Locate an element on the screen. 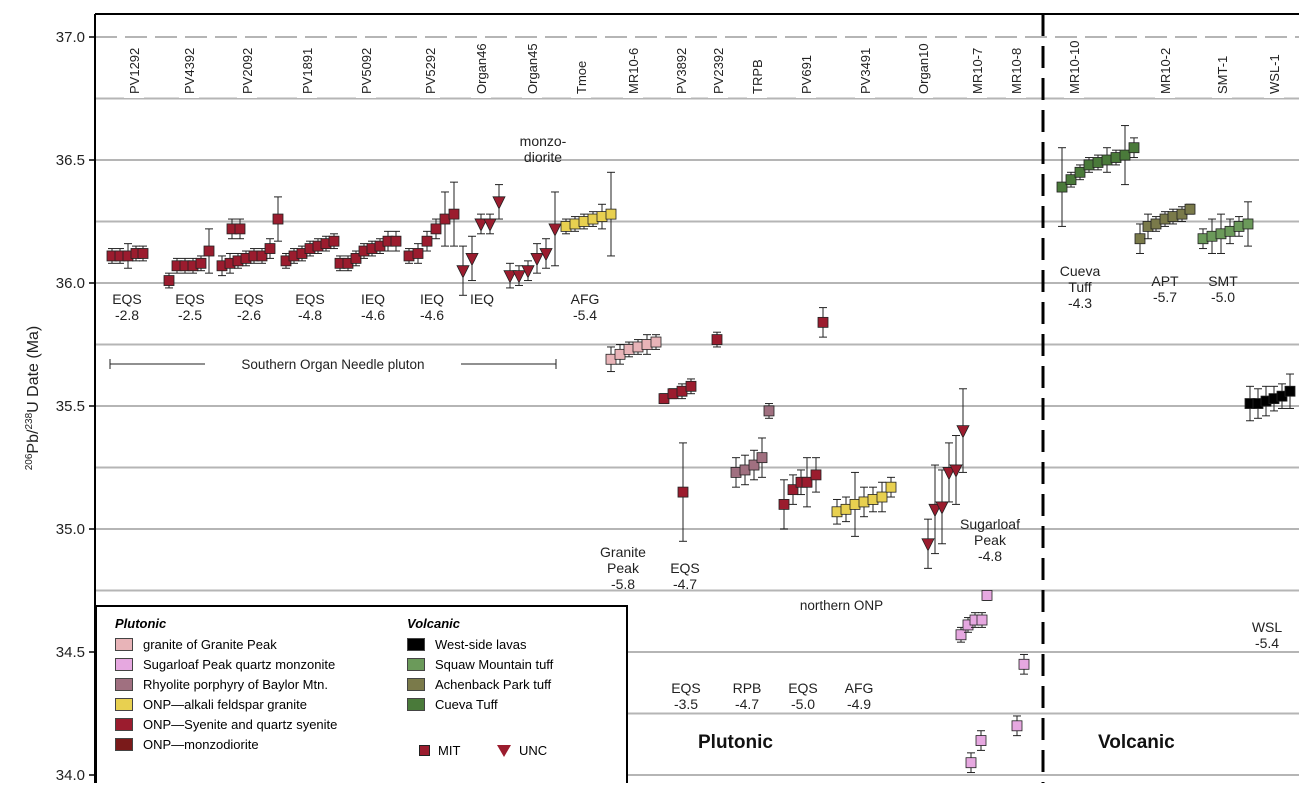 The height and width of the screenshot is (788, 1299). legend-unc: UNC is located at coordinates (522, 750).